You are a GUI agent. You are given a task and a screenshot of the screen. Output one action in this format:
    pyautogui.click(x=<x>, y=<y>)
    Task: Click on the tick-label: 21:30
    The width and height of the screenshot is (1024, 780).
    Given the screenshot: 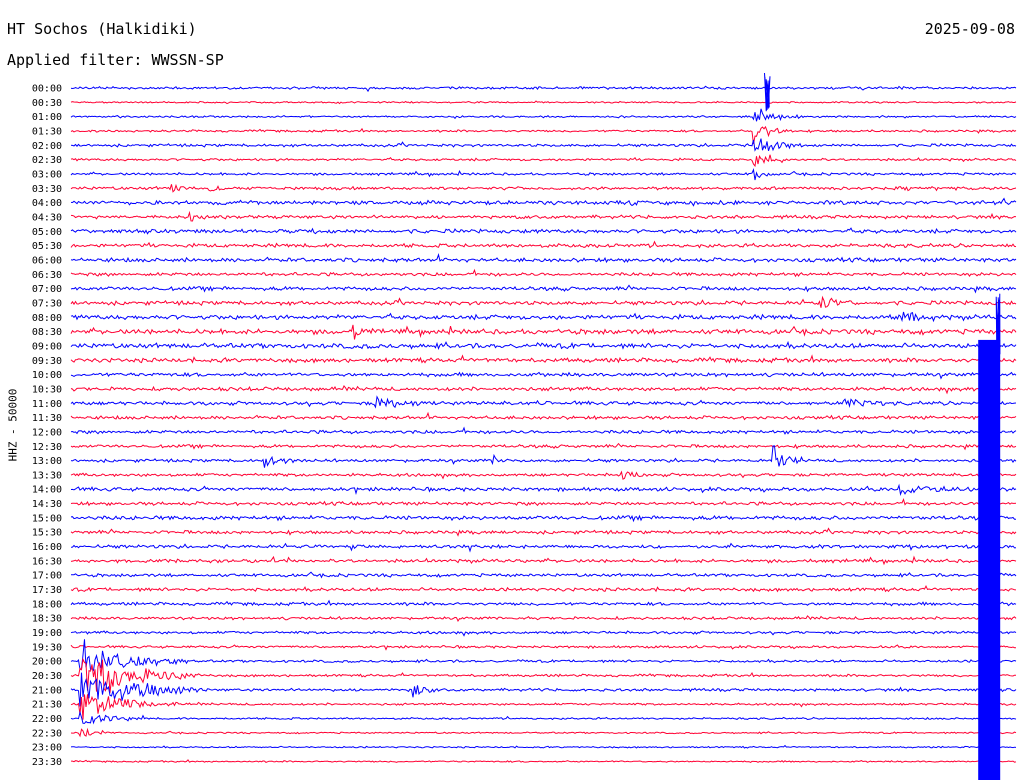 What is the action you would take?
    pyautogui.click(x=47, y=705)
    